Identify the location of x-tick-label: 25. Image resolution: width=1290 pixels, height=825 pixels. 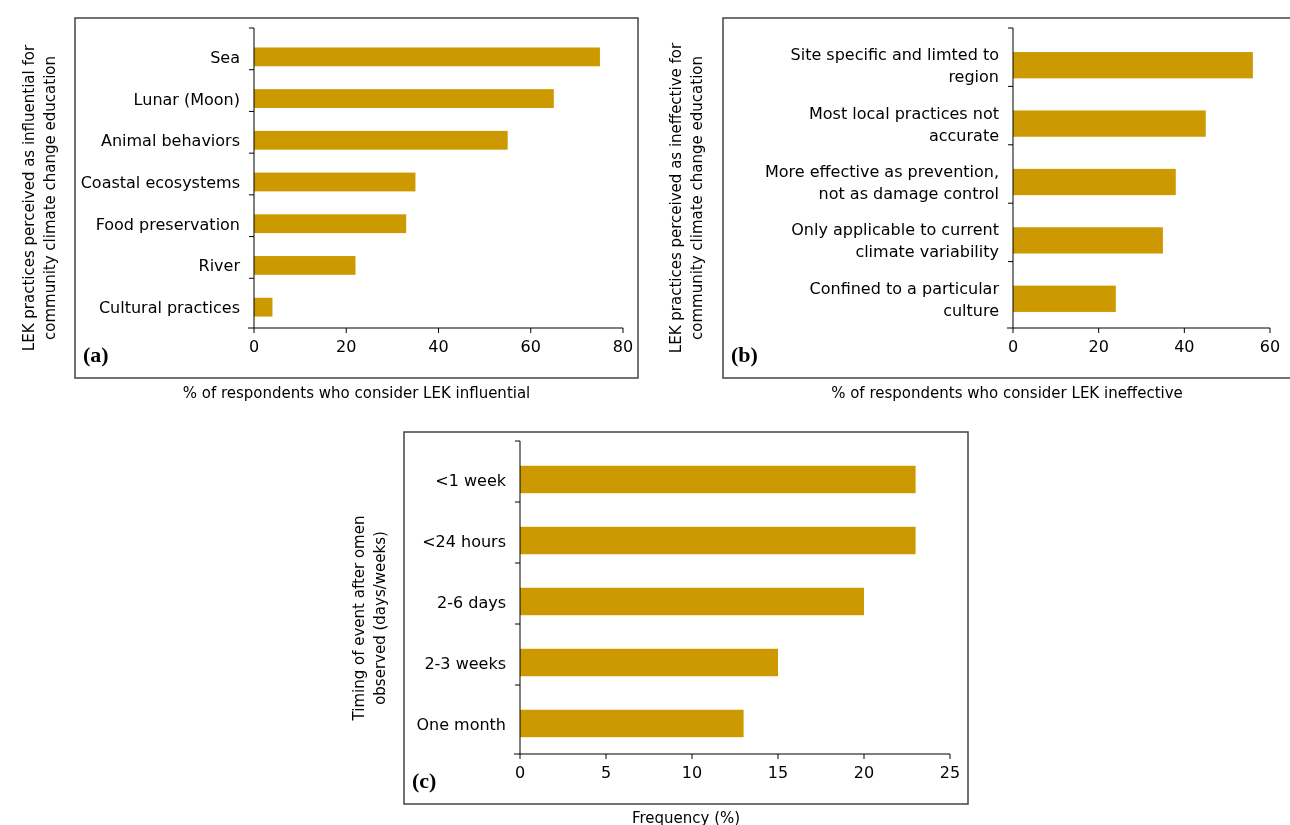
(950, 772).